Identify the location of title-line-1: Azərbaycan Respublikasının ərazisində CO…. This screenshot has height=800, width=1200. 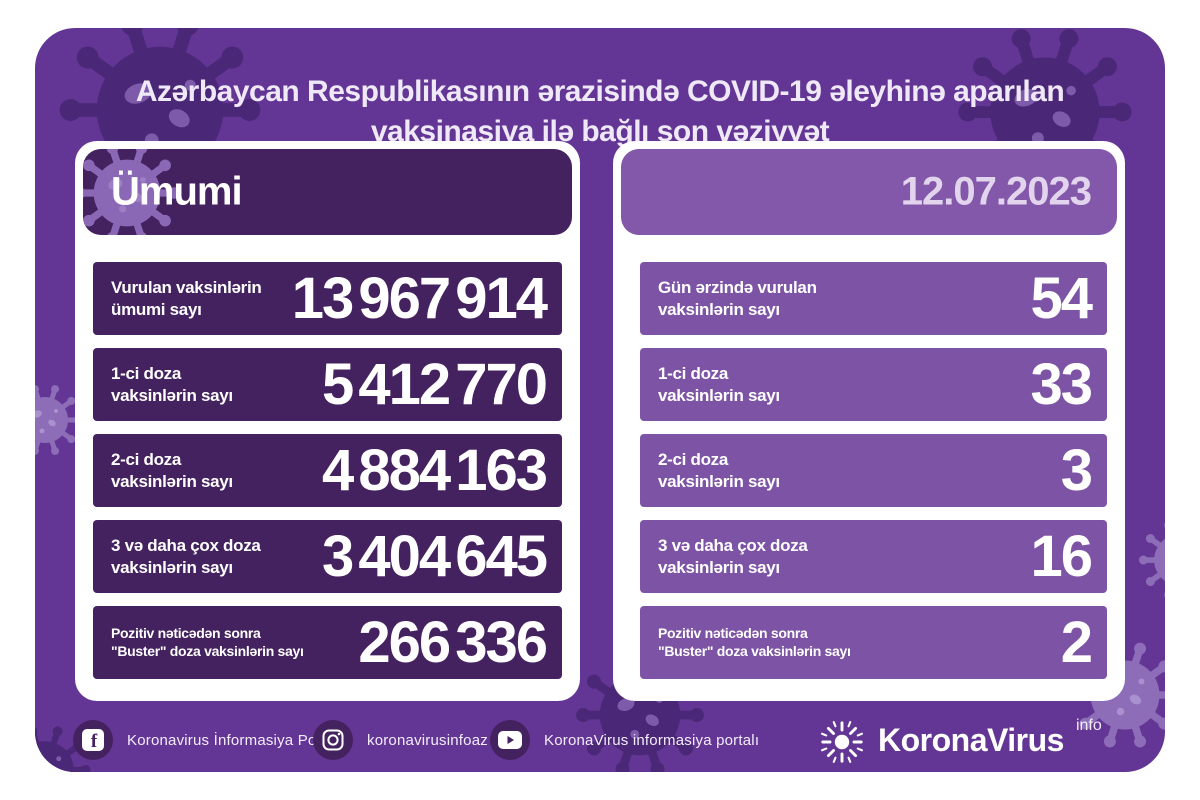
(600, 91).